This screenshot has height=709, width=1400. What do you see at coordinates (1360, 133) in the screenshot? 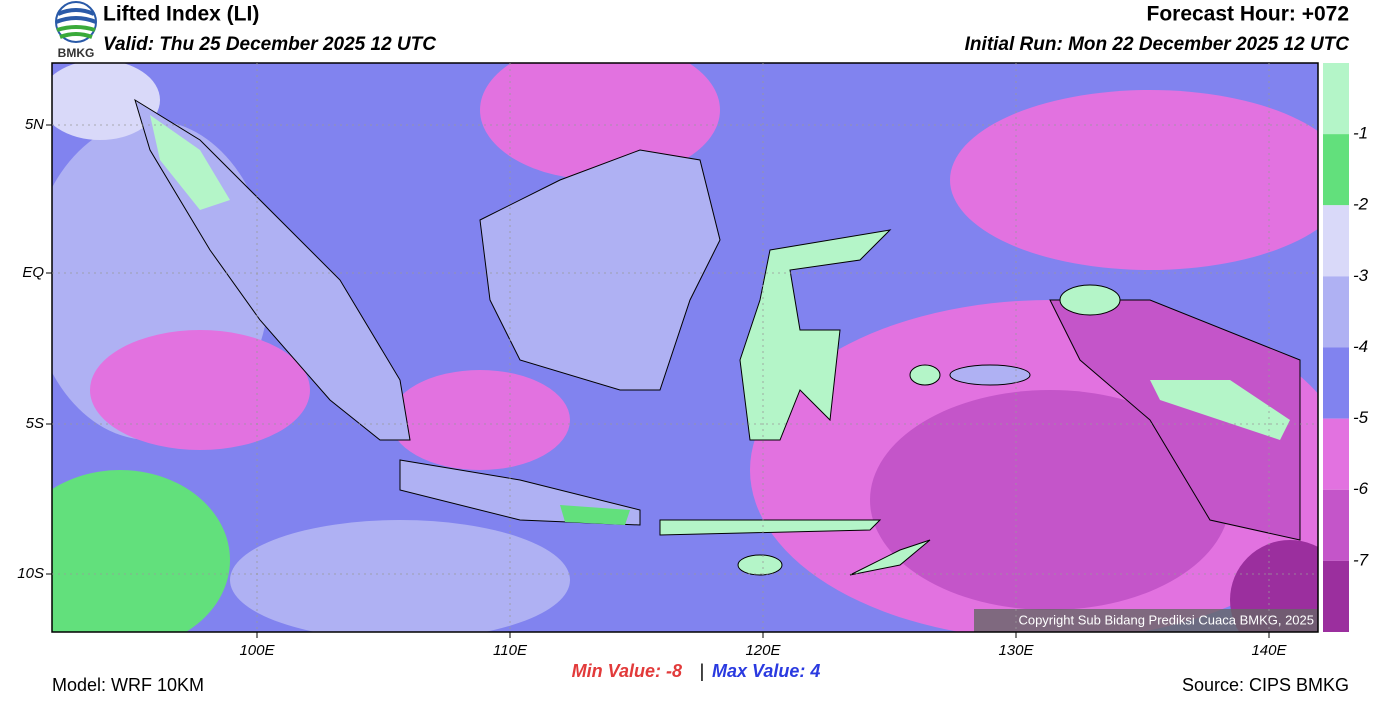
I see `legend-label: -1` at bounding box center [1360, 133].